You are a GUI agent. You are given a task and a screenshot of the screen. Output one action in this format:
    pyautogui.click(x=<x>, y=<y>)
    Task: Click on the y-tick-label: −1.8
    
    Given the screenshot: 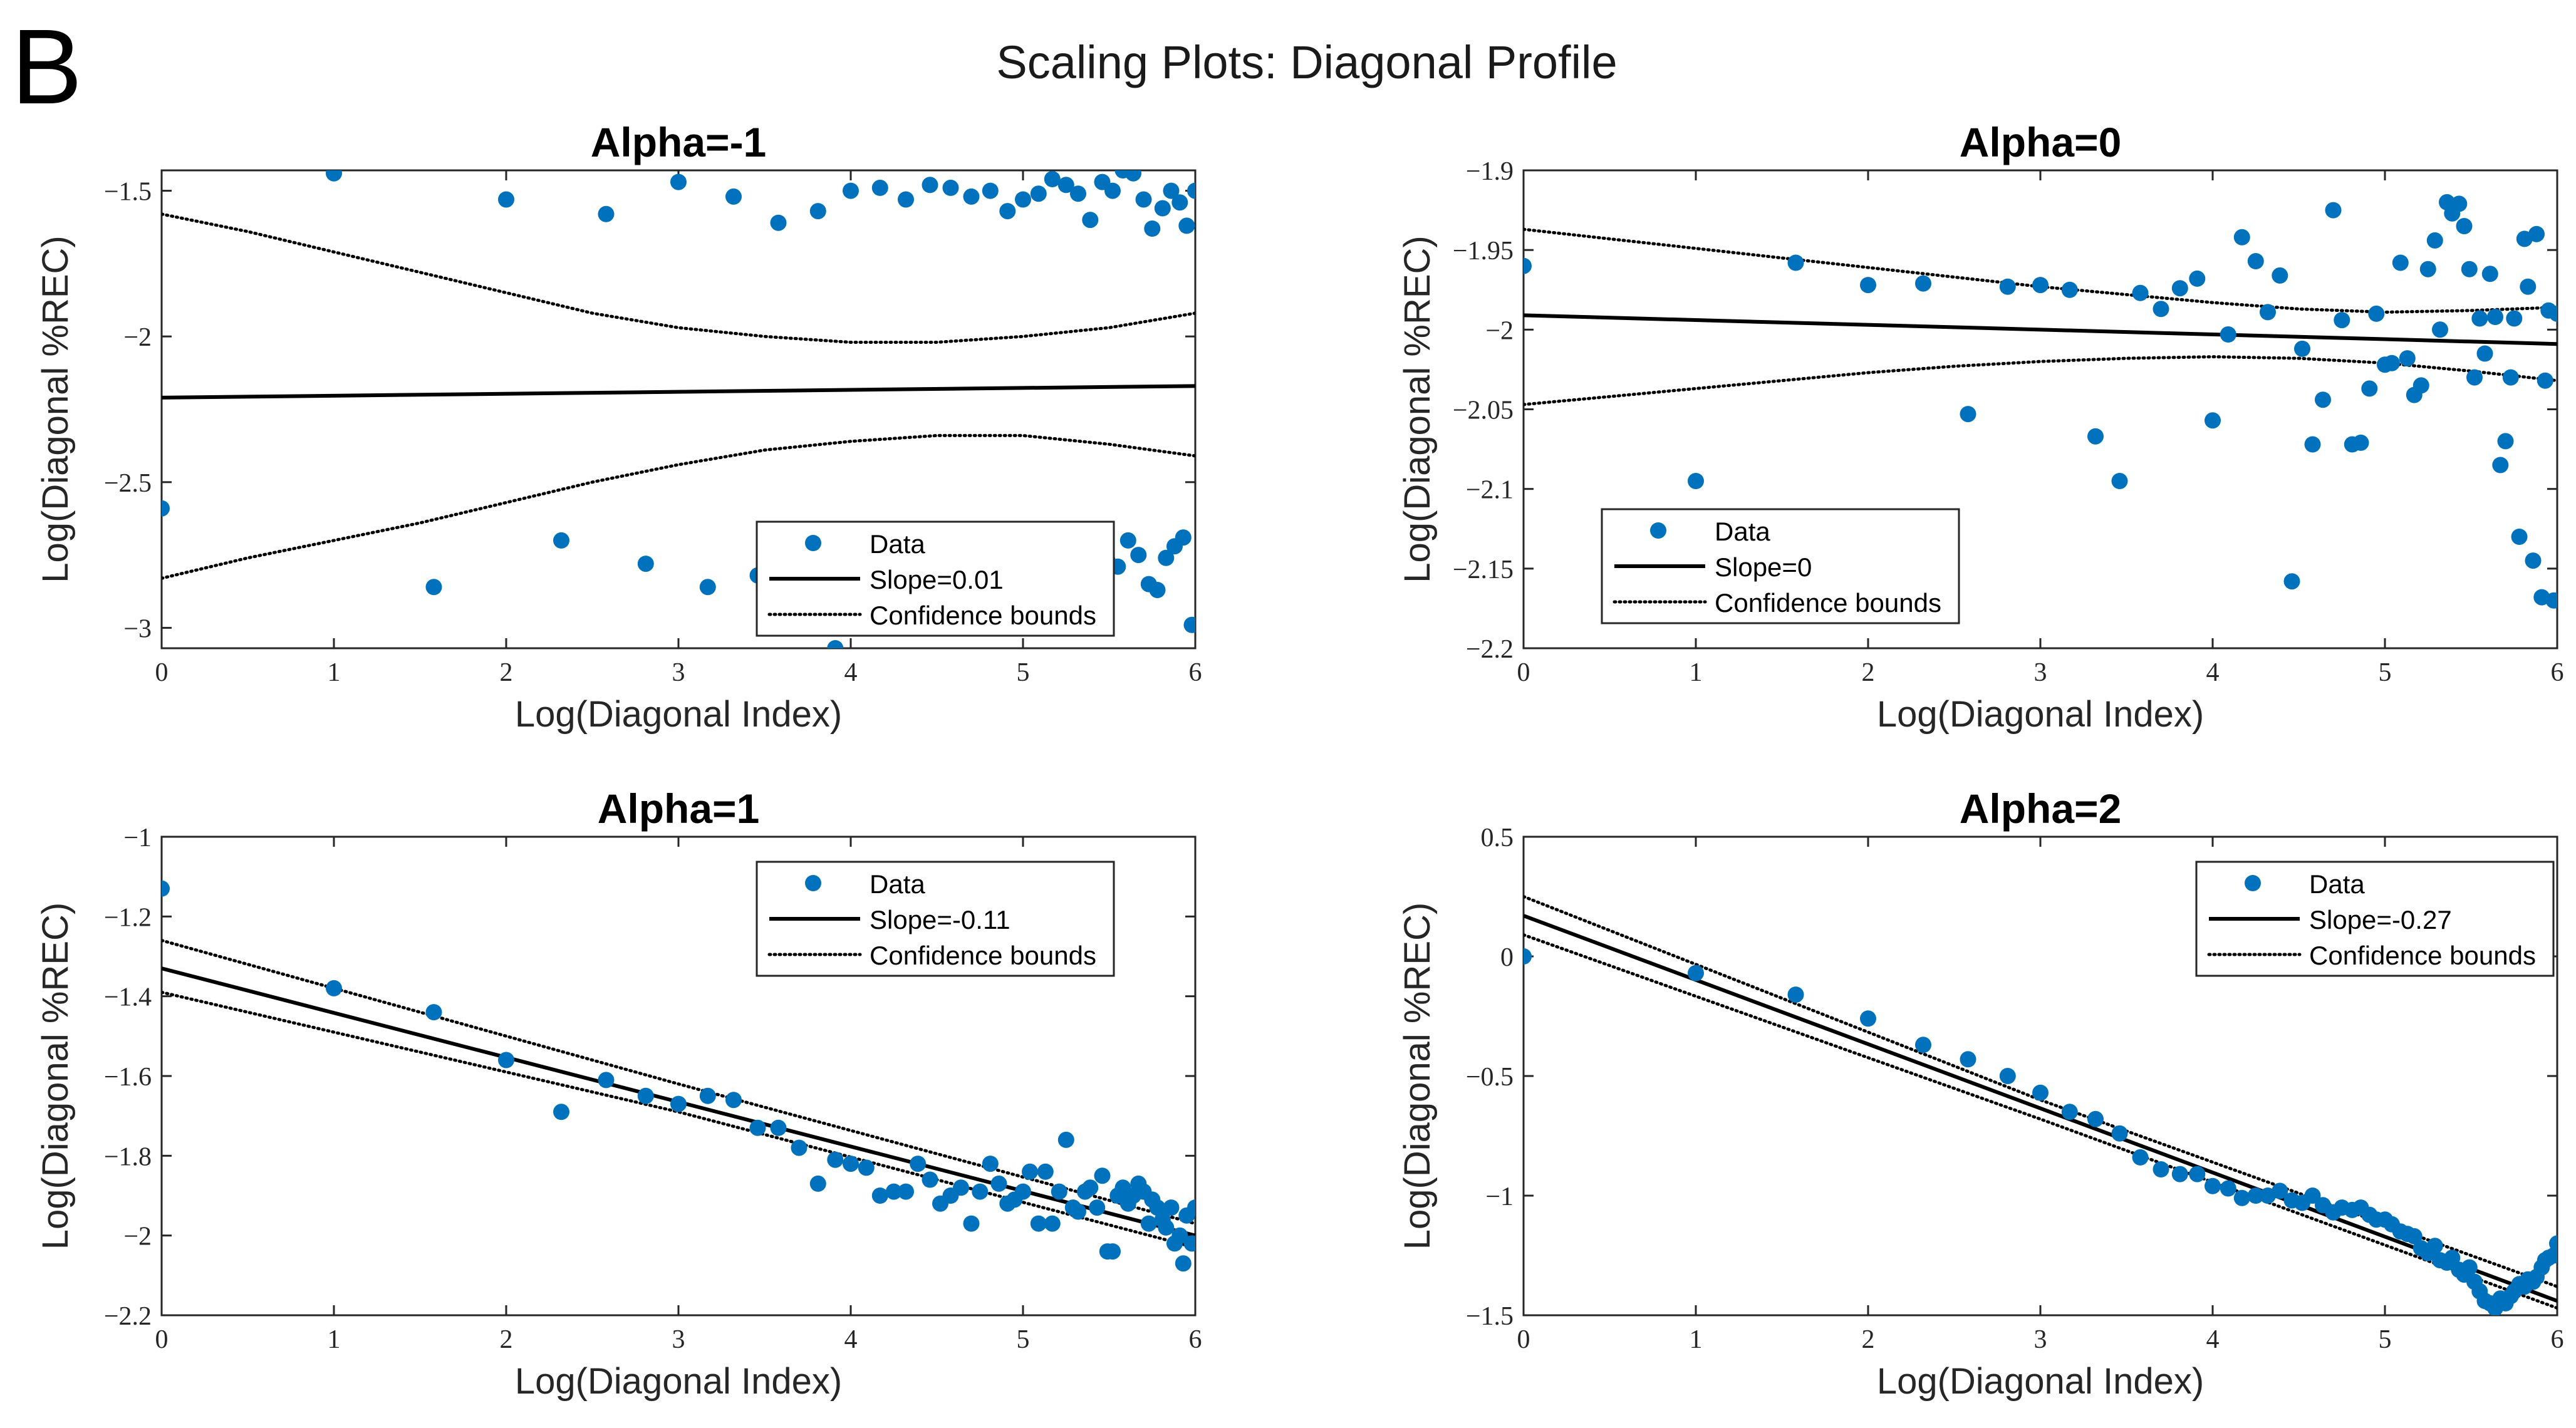 What is the action you would take?
    pyautogui.click(x=128, y=1156)
    